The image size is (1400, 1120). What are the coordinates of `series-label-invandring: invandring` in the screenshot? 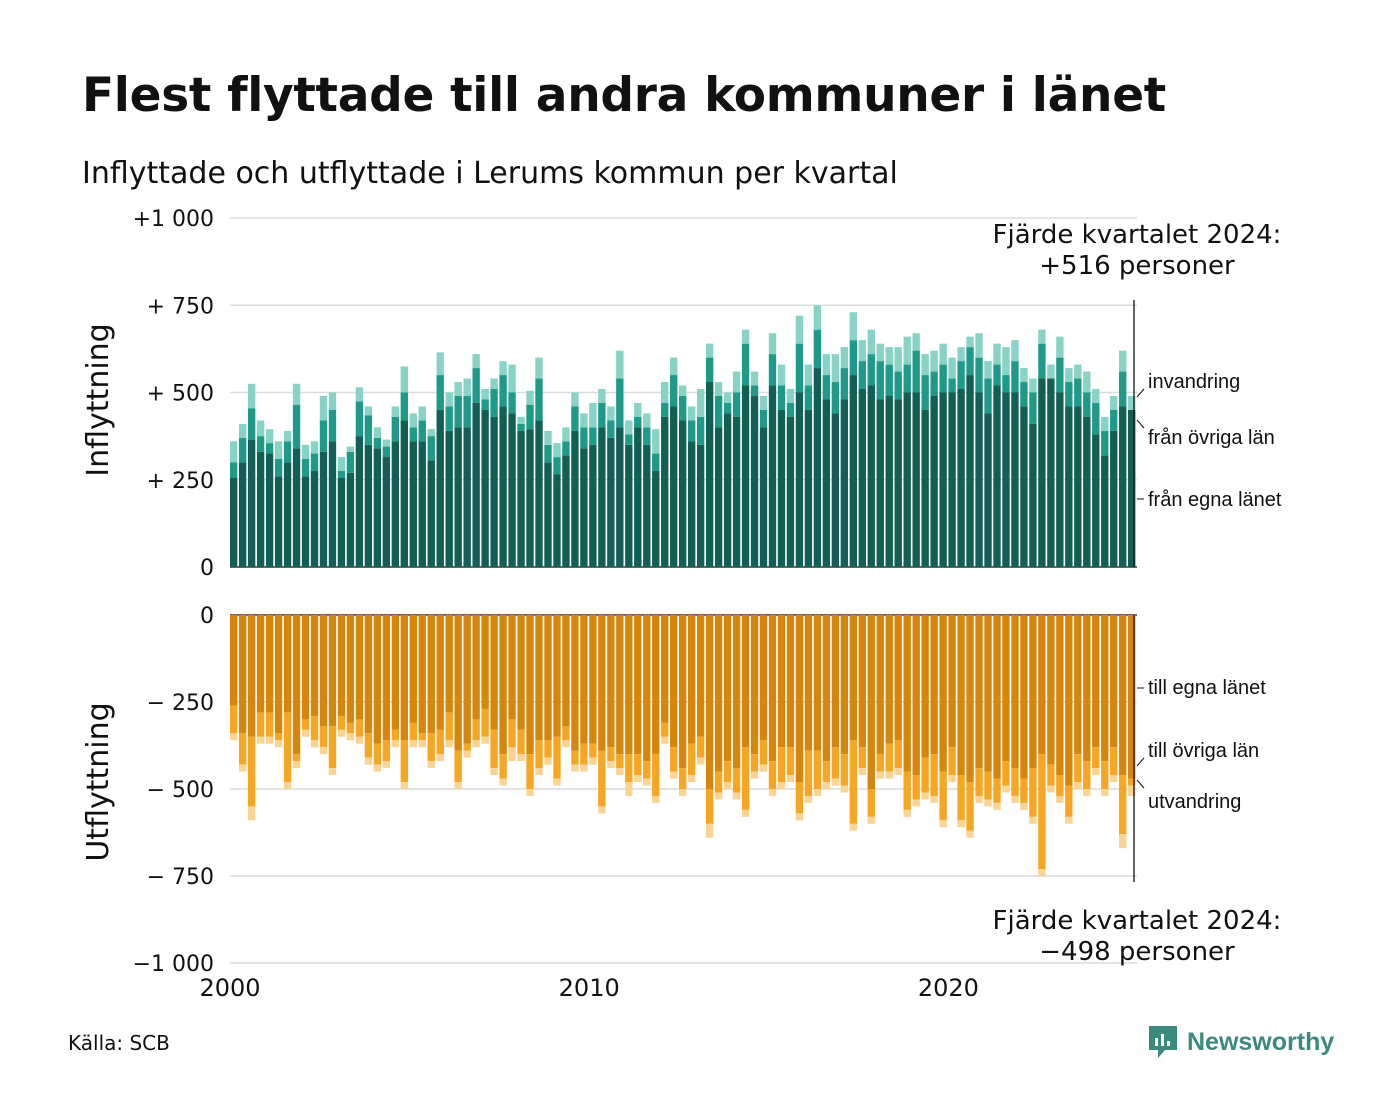 It's located at (1194, 382).